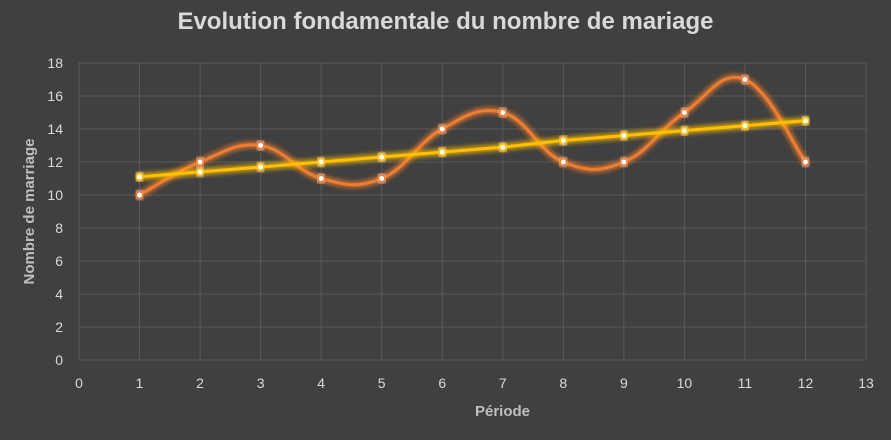 This screenshot has width=891, height=440. I want to click on x-tick-label: 0, so click(79, 383).